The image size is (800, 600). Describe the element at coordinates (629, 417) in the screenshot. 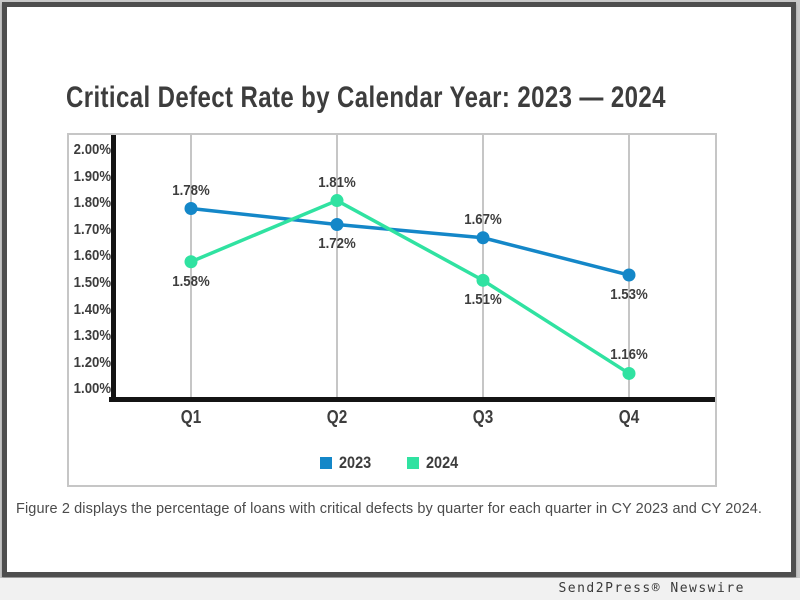

I see `x-tick-label-Q4: Q4` at that location.